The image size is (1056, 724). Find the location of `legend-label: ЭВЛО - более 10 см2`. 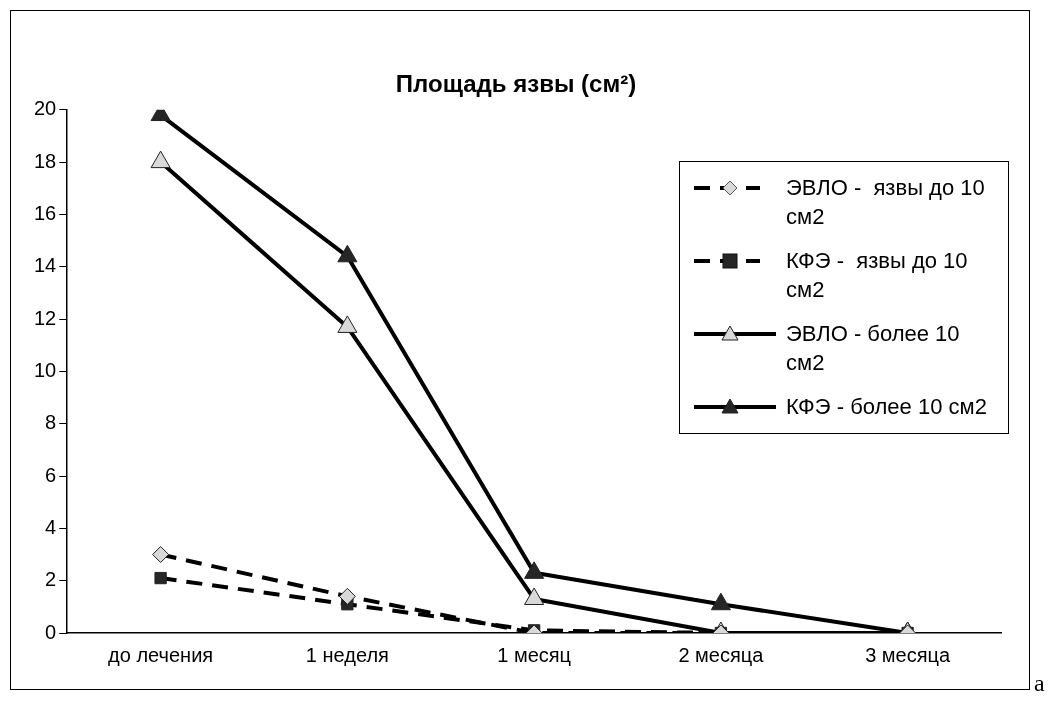

legend-label: ЭВЛО - более 10 см2 is located at coordinates (873, 348).